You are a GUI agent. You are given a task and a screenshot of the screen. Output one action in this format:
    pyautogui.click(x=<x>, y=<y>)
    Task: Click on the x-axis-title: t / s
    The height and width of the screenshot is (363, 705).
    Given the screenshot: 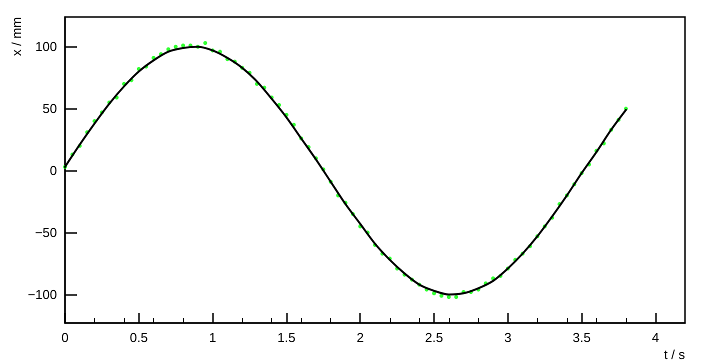 What is the action you would take?
    pyautogui.click(x=675, y=354)
    